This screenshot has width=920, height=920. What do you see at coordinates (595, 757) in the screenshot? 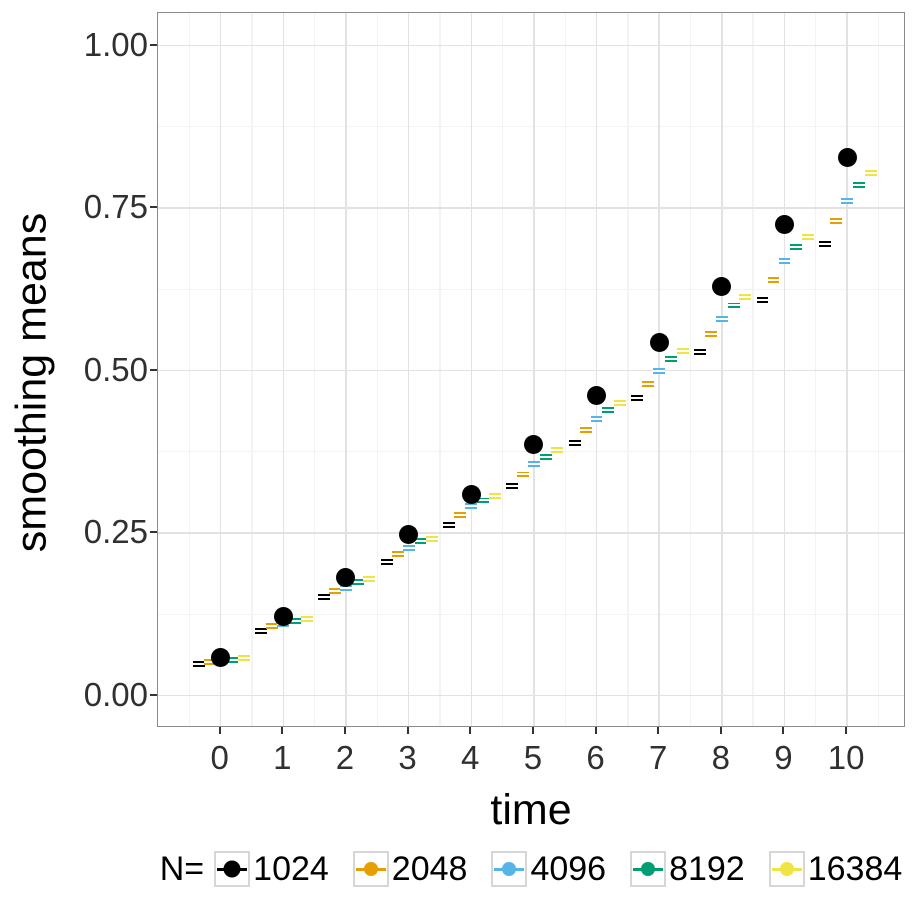
I see `x-axis-tick-label: 6` at bounding box center [595, 757].